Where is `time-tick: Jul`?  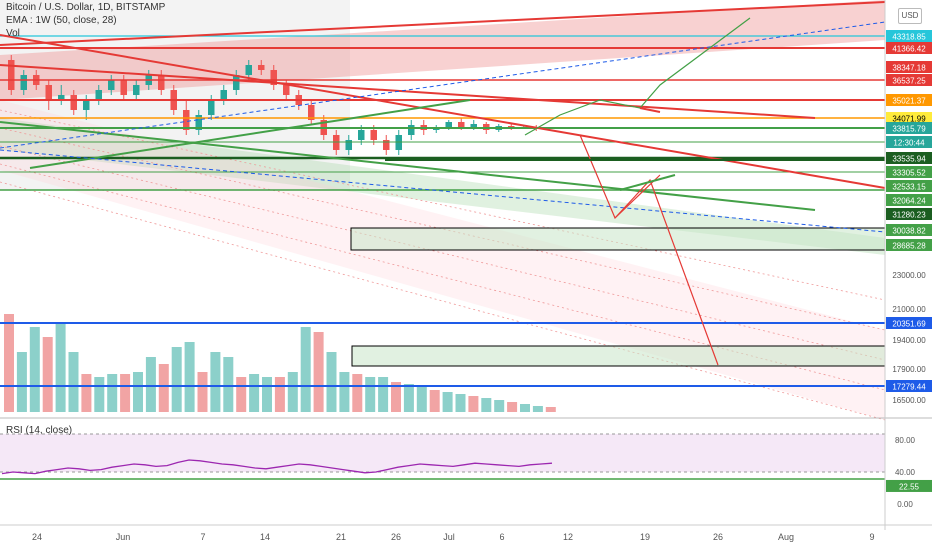
time-tick: Jul is located at coordinates (449, 537).